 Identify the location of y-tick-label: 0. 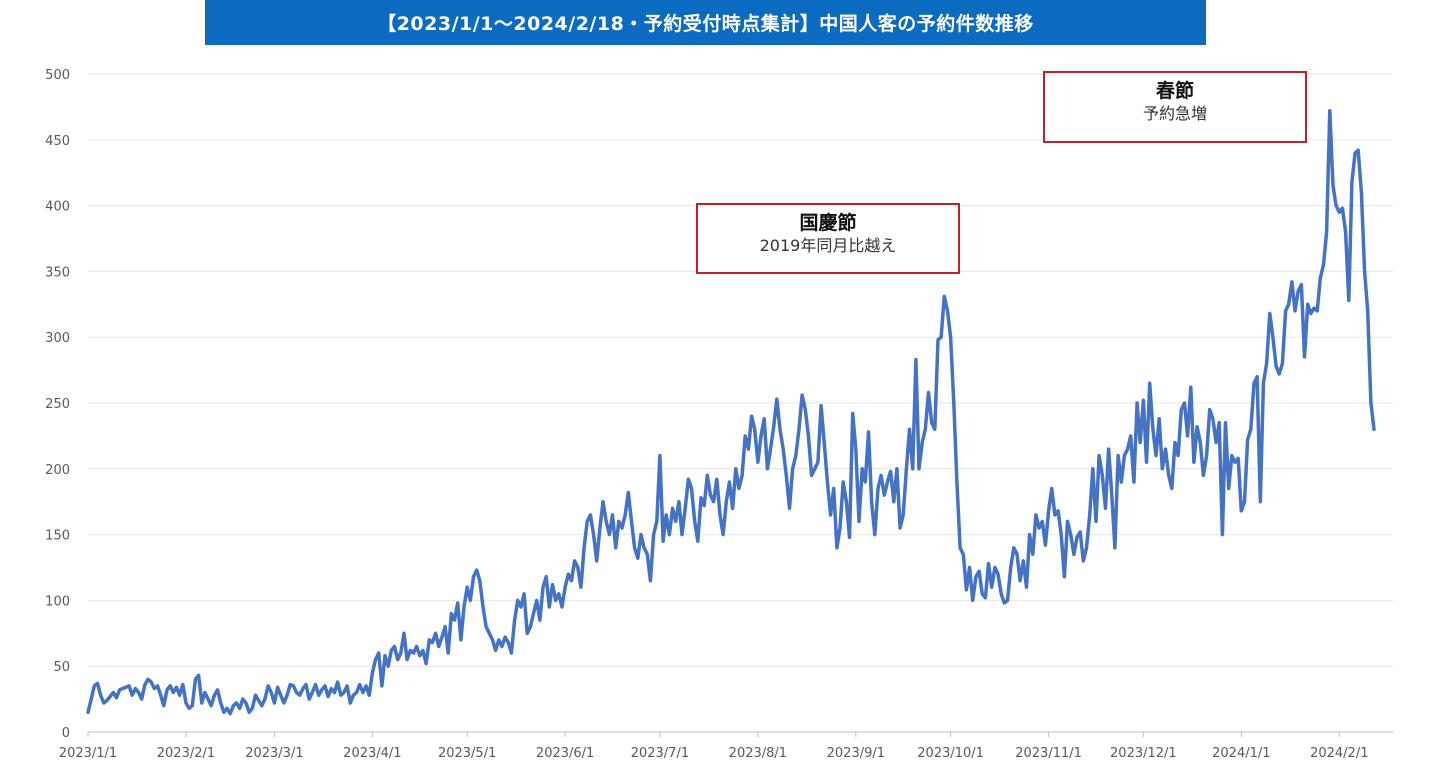
(66, 733).